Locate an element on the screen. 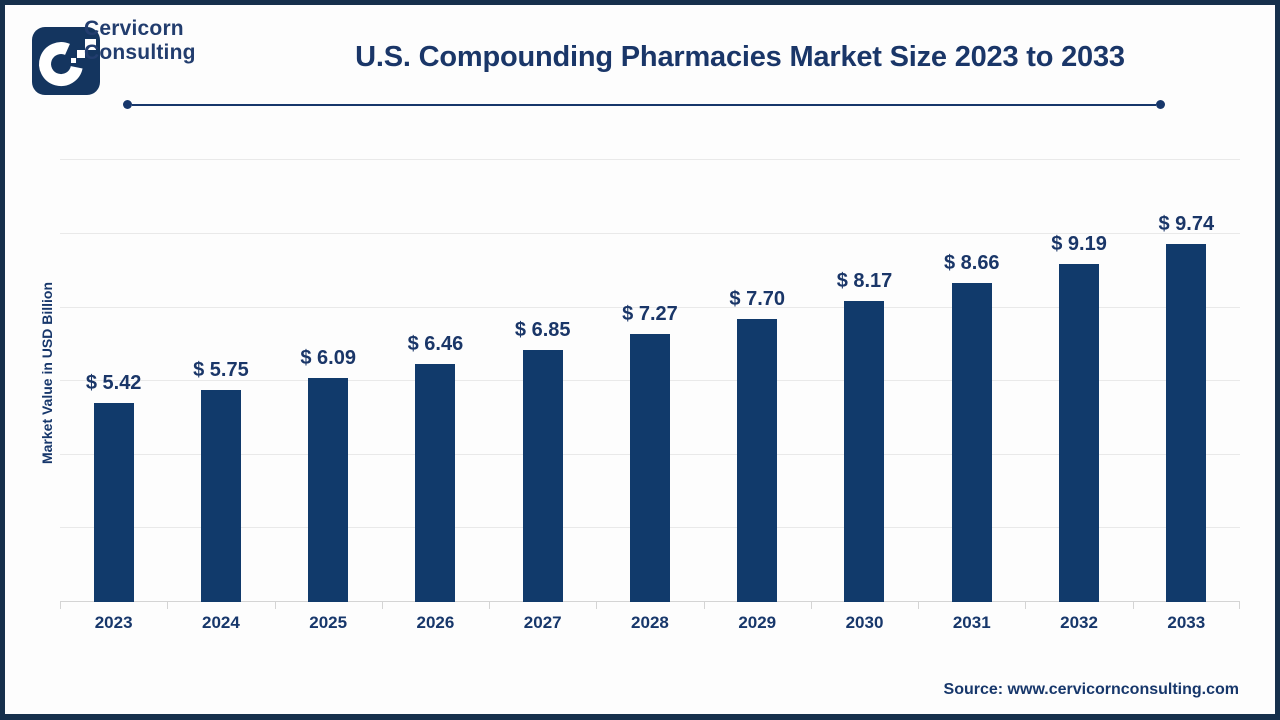  bar-2024 is located at coordinates (220, 496).